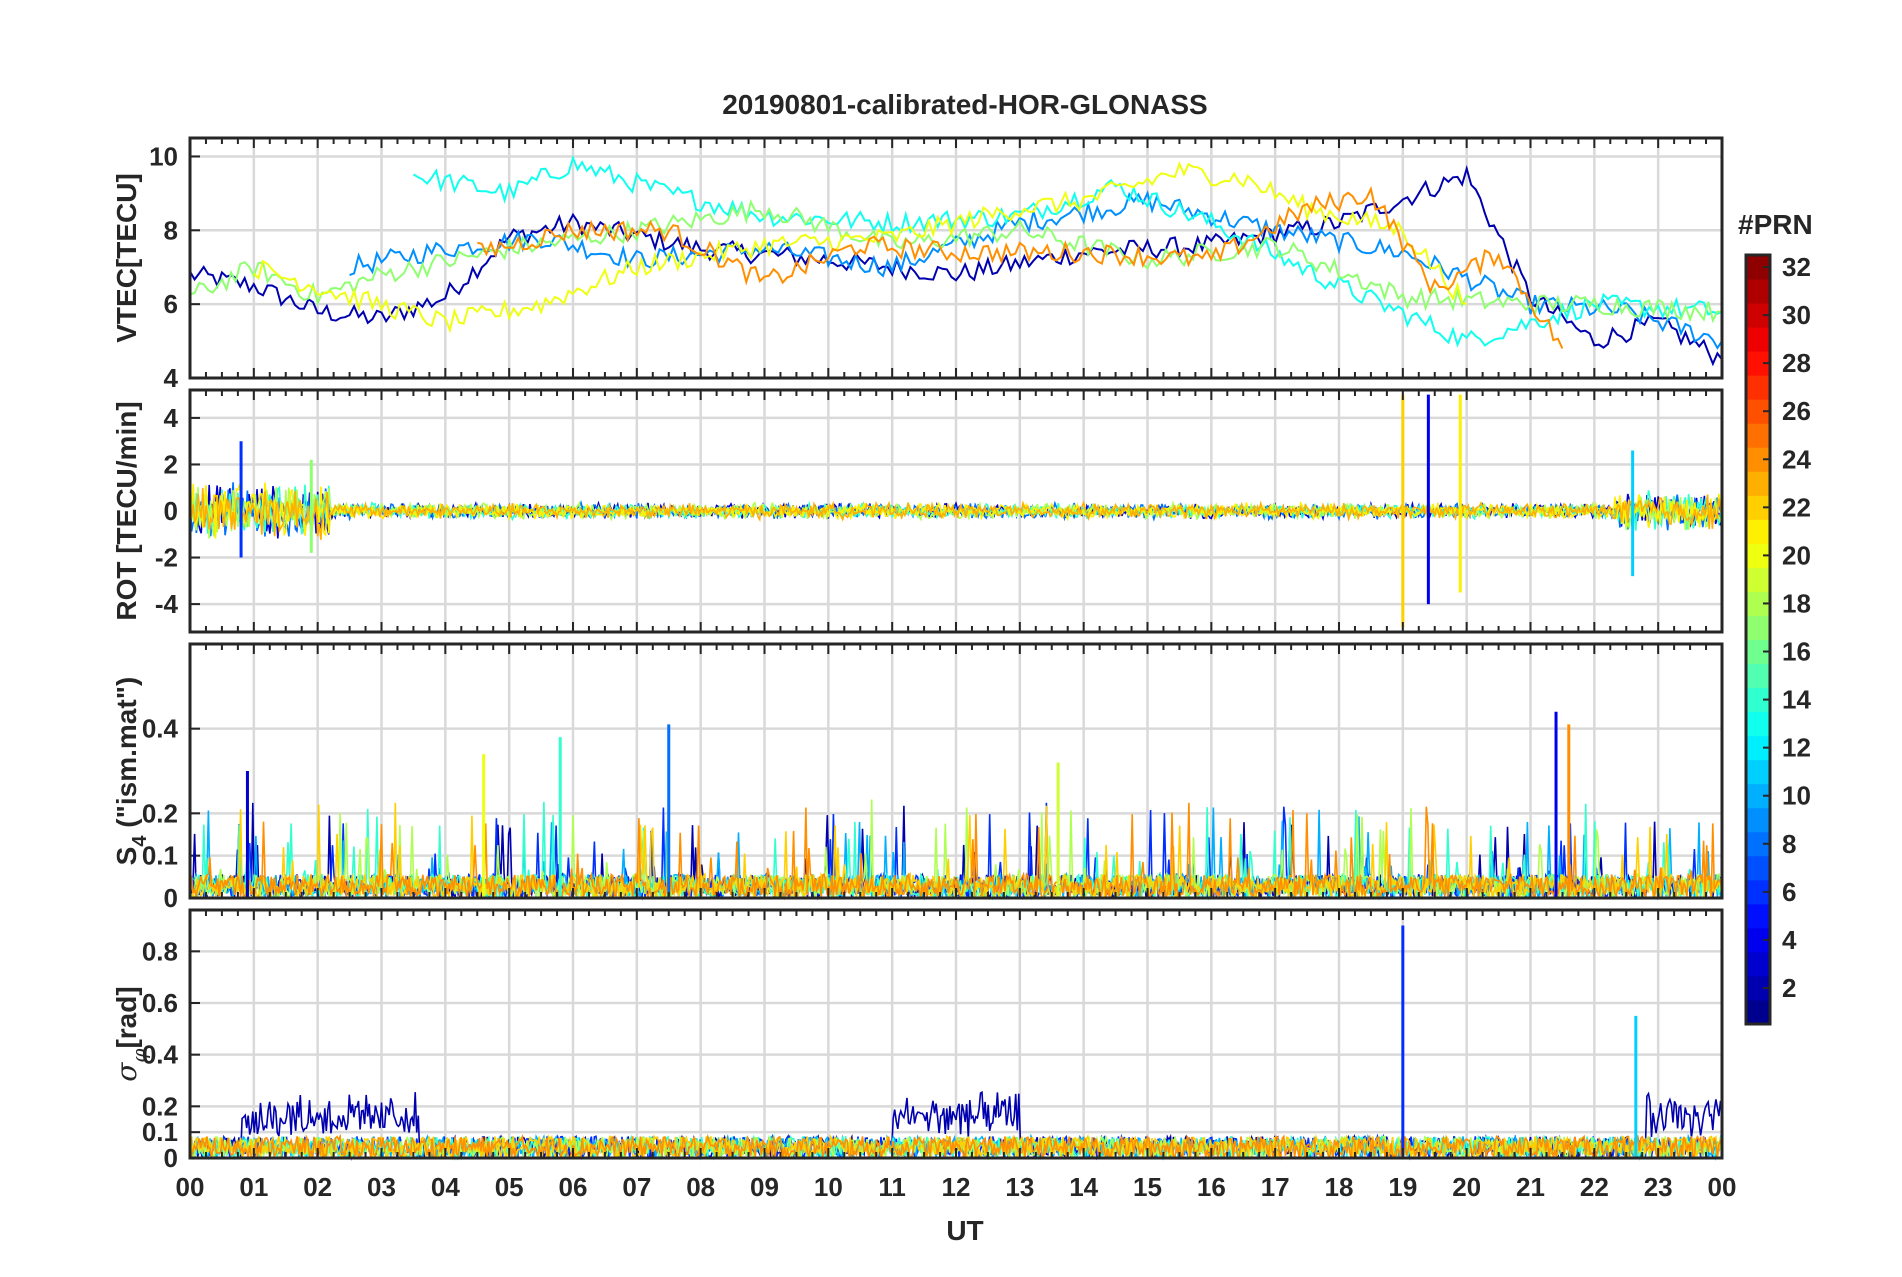  What do you see at coordinates (126, 856) in the screenshot?
I see `y-label-main: S` at bounding box center [126, 856].